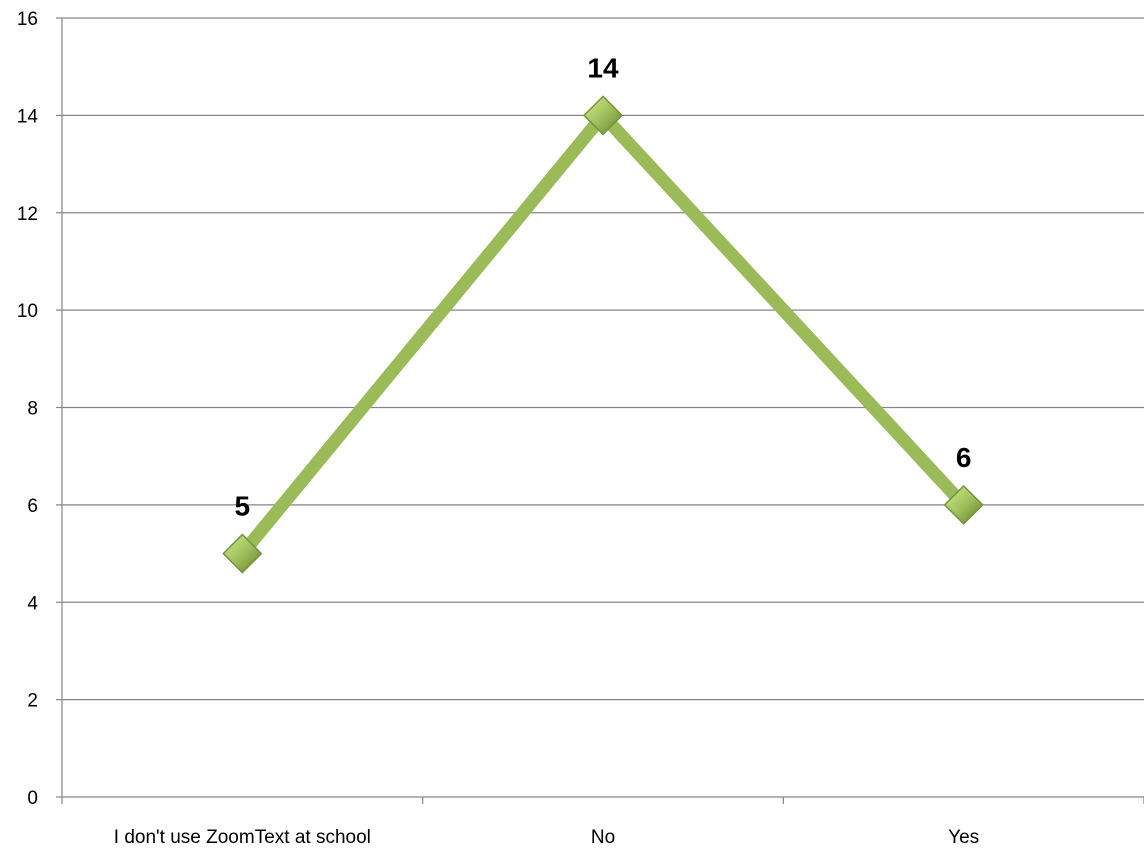  Describe the element at coordinates (32, 506) in the screenshot. I see `y-tick-label: 6` at that location.